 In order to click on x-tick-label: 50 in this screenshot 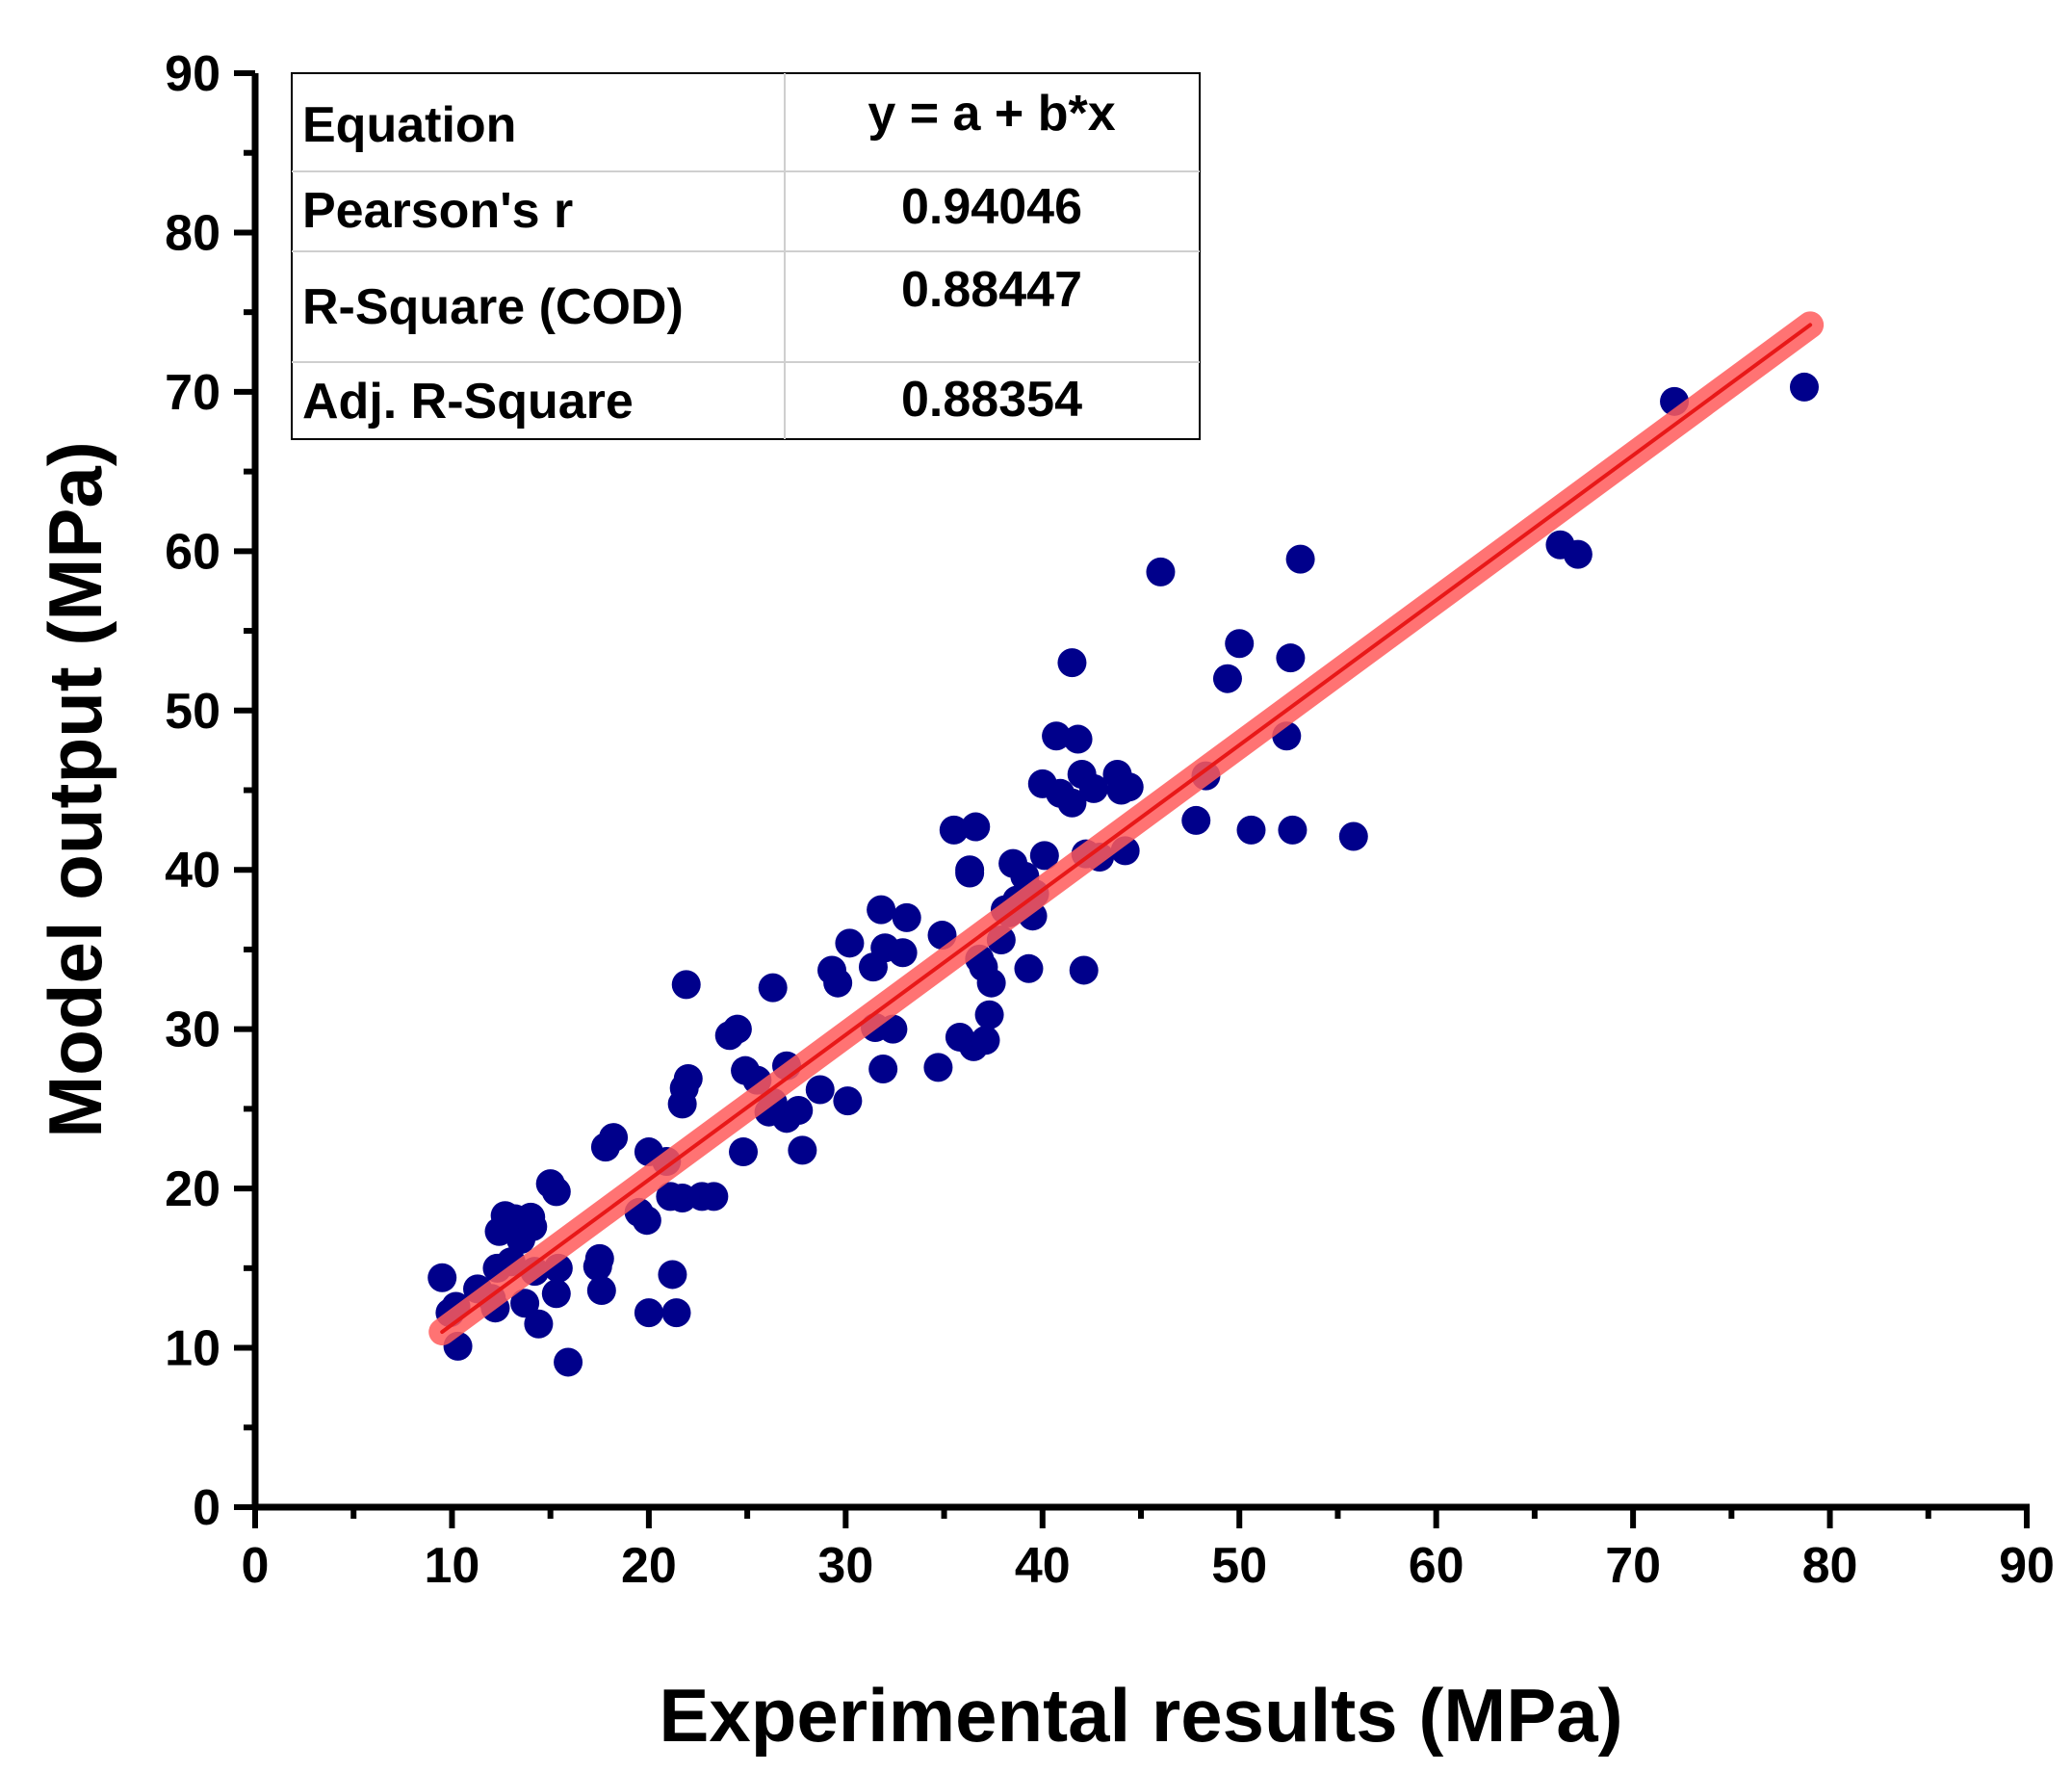, I will do `click(1239, 1566)`.